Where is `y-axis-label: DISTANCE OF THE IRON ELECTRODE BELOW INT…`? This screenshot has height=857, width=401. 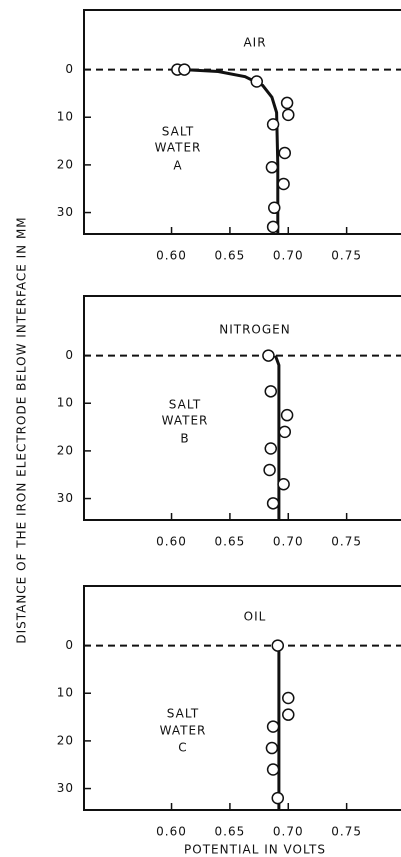 y-axis-label: DISTANCE OF THE IRON ELECTRODE BELOW INT… is located at coordinates (22, 429).